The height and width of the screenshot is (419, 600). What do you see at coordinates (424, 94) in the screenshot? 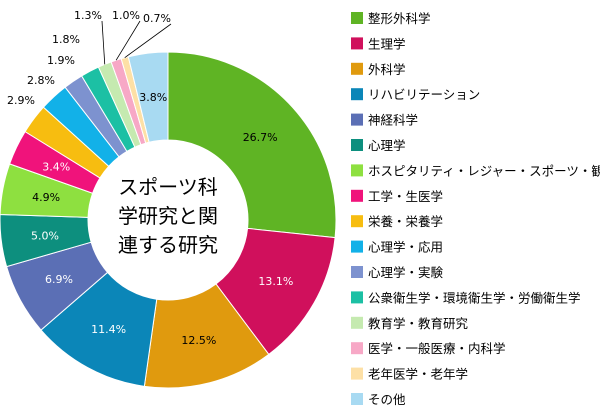
I see `legend-label-4: リハビリテーション` at bounding box center [424, 94].